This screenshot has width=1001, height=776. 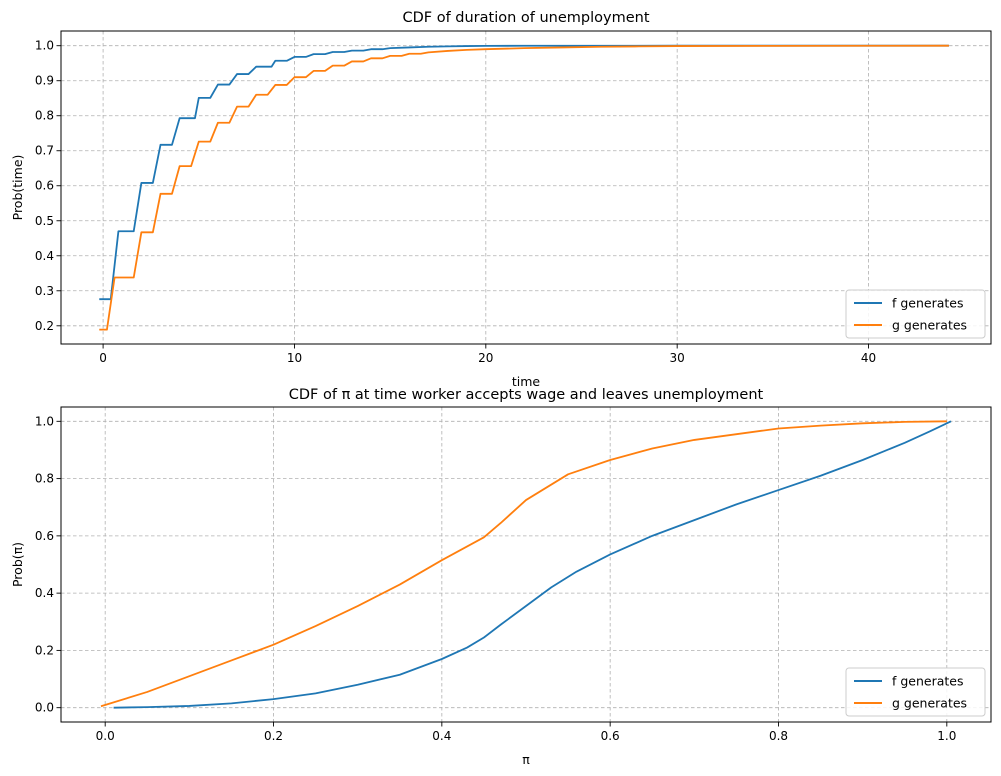 What do you see at coordinates (273, 736) in the screenshot?
I see `bottom-xtick-label-1: 0.2` at bounding box center [273, 736].